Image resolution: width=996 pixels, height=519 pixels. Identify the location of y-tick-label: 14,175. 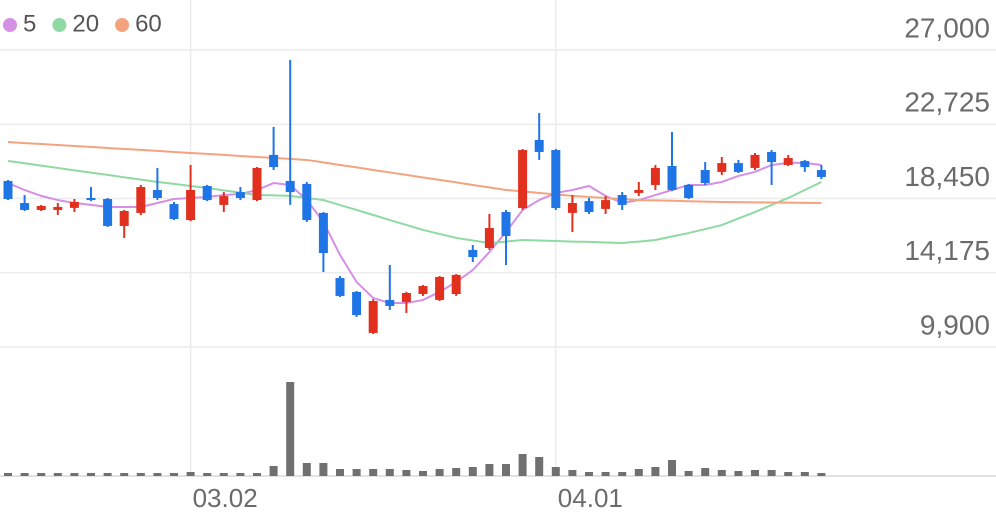
(947, 250).